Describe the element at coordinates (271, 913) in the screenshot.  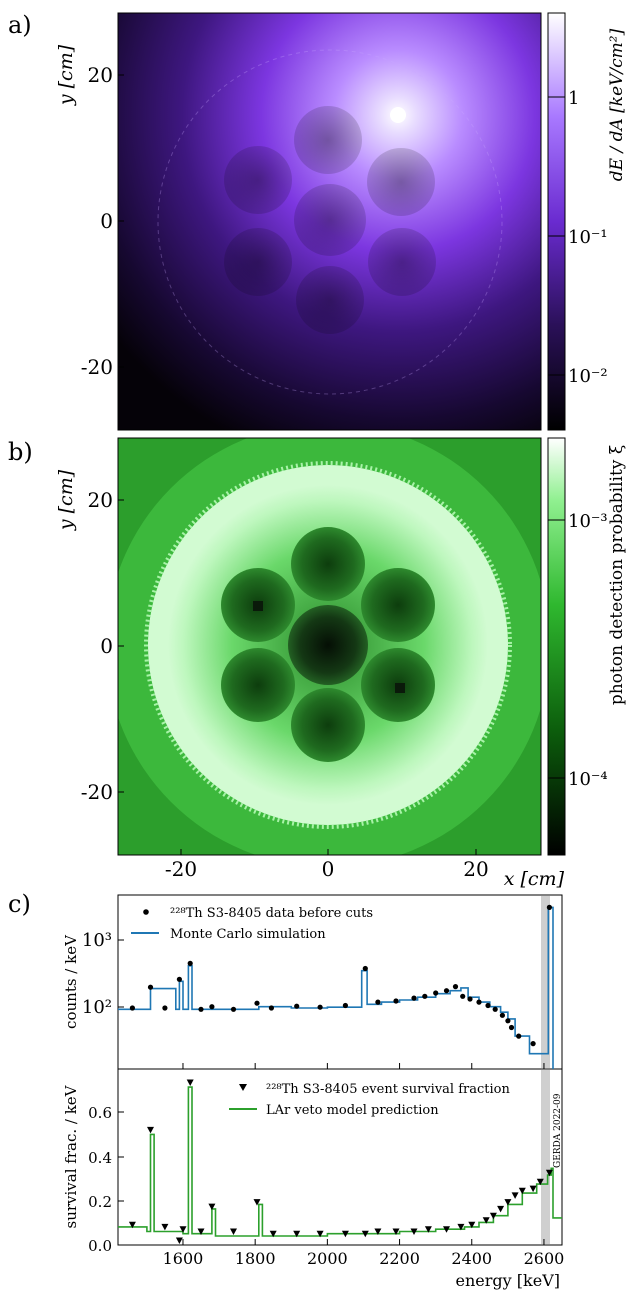
I see `legend-label-data: ²²⁸Th S3-8405 data before cuts` at that location.